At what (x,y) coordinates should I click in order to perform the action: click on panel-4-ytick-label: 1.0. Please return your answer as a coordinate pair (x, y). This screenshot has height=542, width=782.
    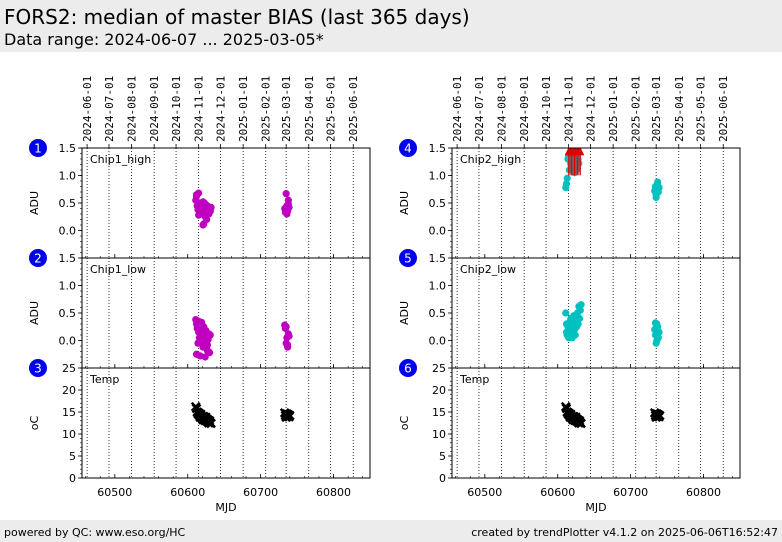
    Looking at the image, I should click on (438, 176).